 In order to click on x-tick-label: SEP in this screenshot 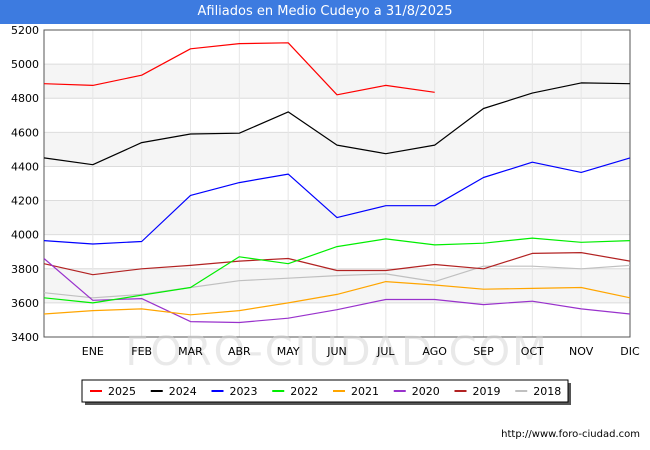, I will do `click(483, 351)`.